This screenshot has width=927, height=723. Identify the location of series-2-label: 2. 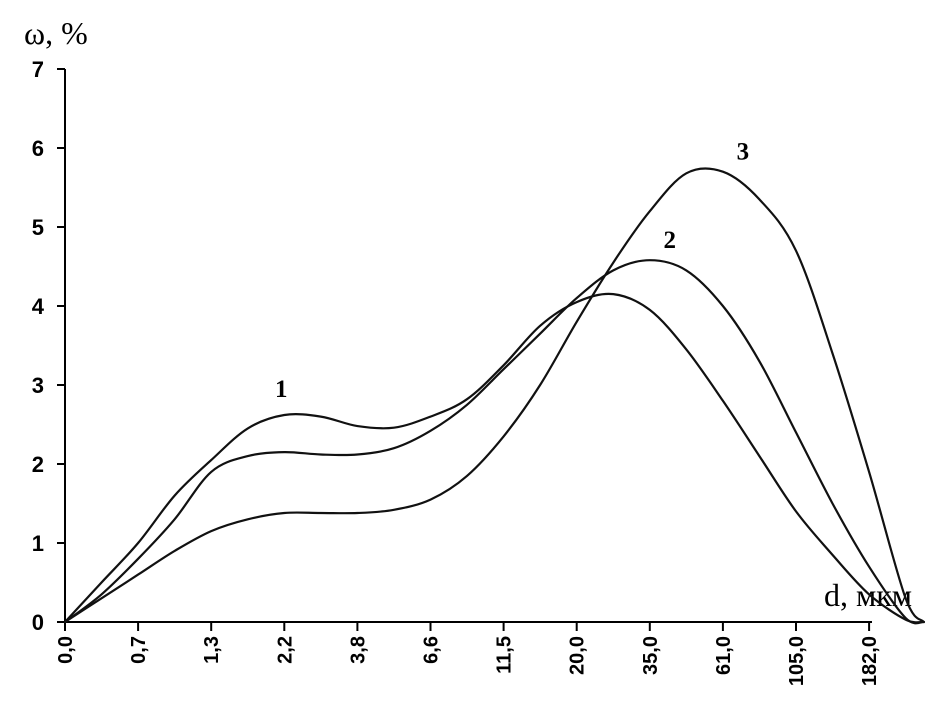
(670, 240).